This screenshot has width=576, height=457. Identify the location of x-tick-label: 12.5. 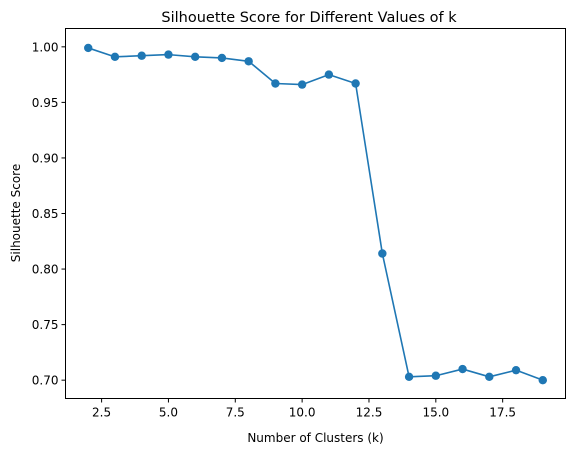
(369, 413).